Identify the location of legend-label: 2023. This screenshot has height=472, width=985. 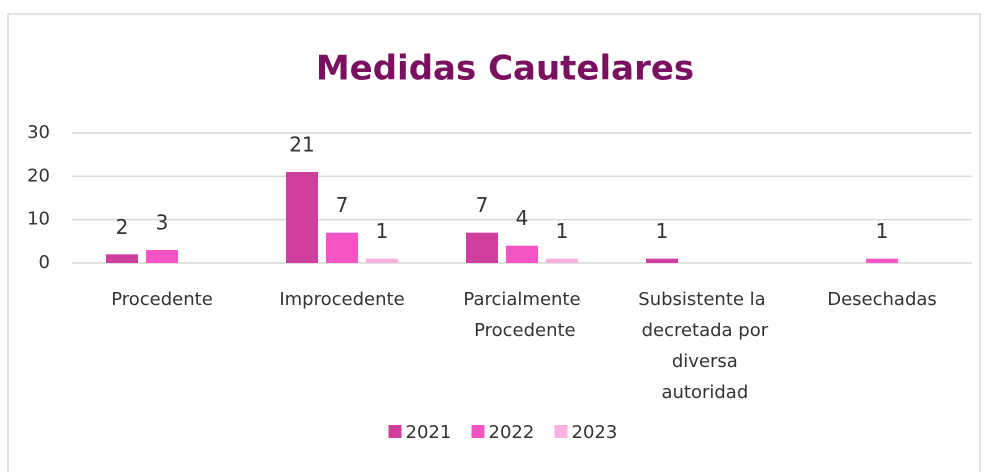
(595, 432).